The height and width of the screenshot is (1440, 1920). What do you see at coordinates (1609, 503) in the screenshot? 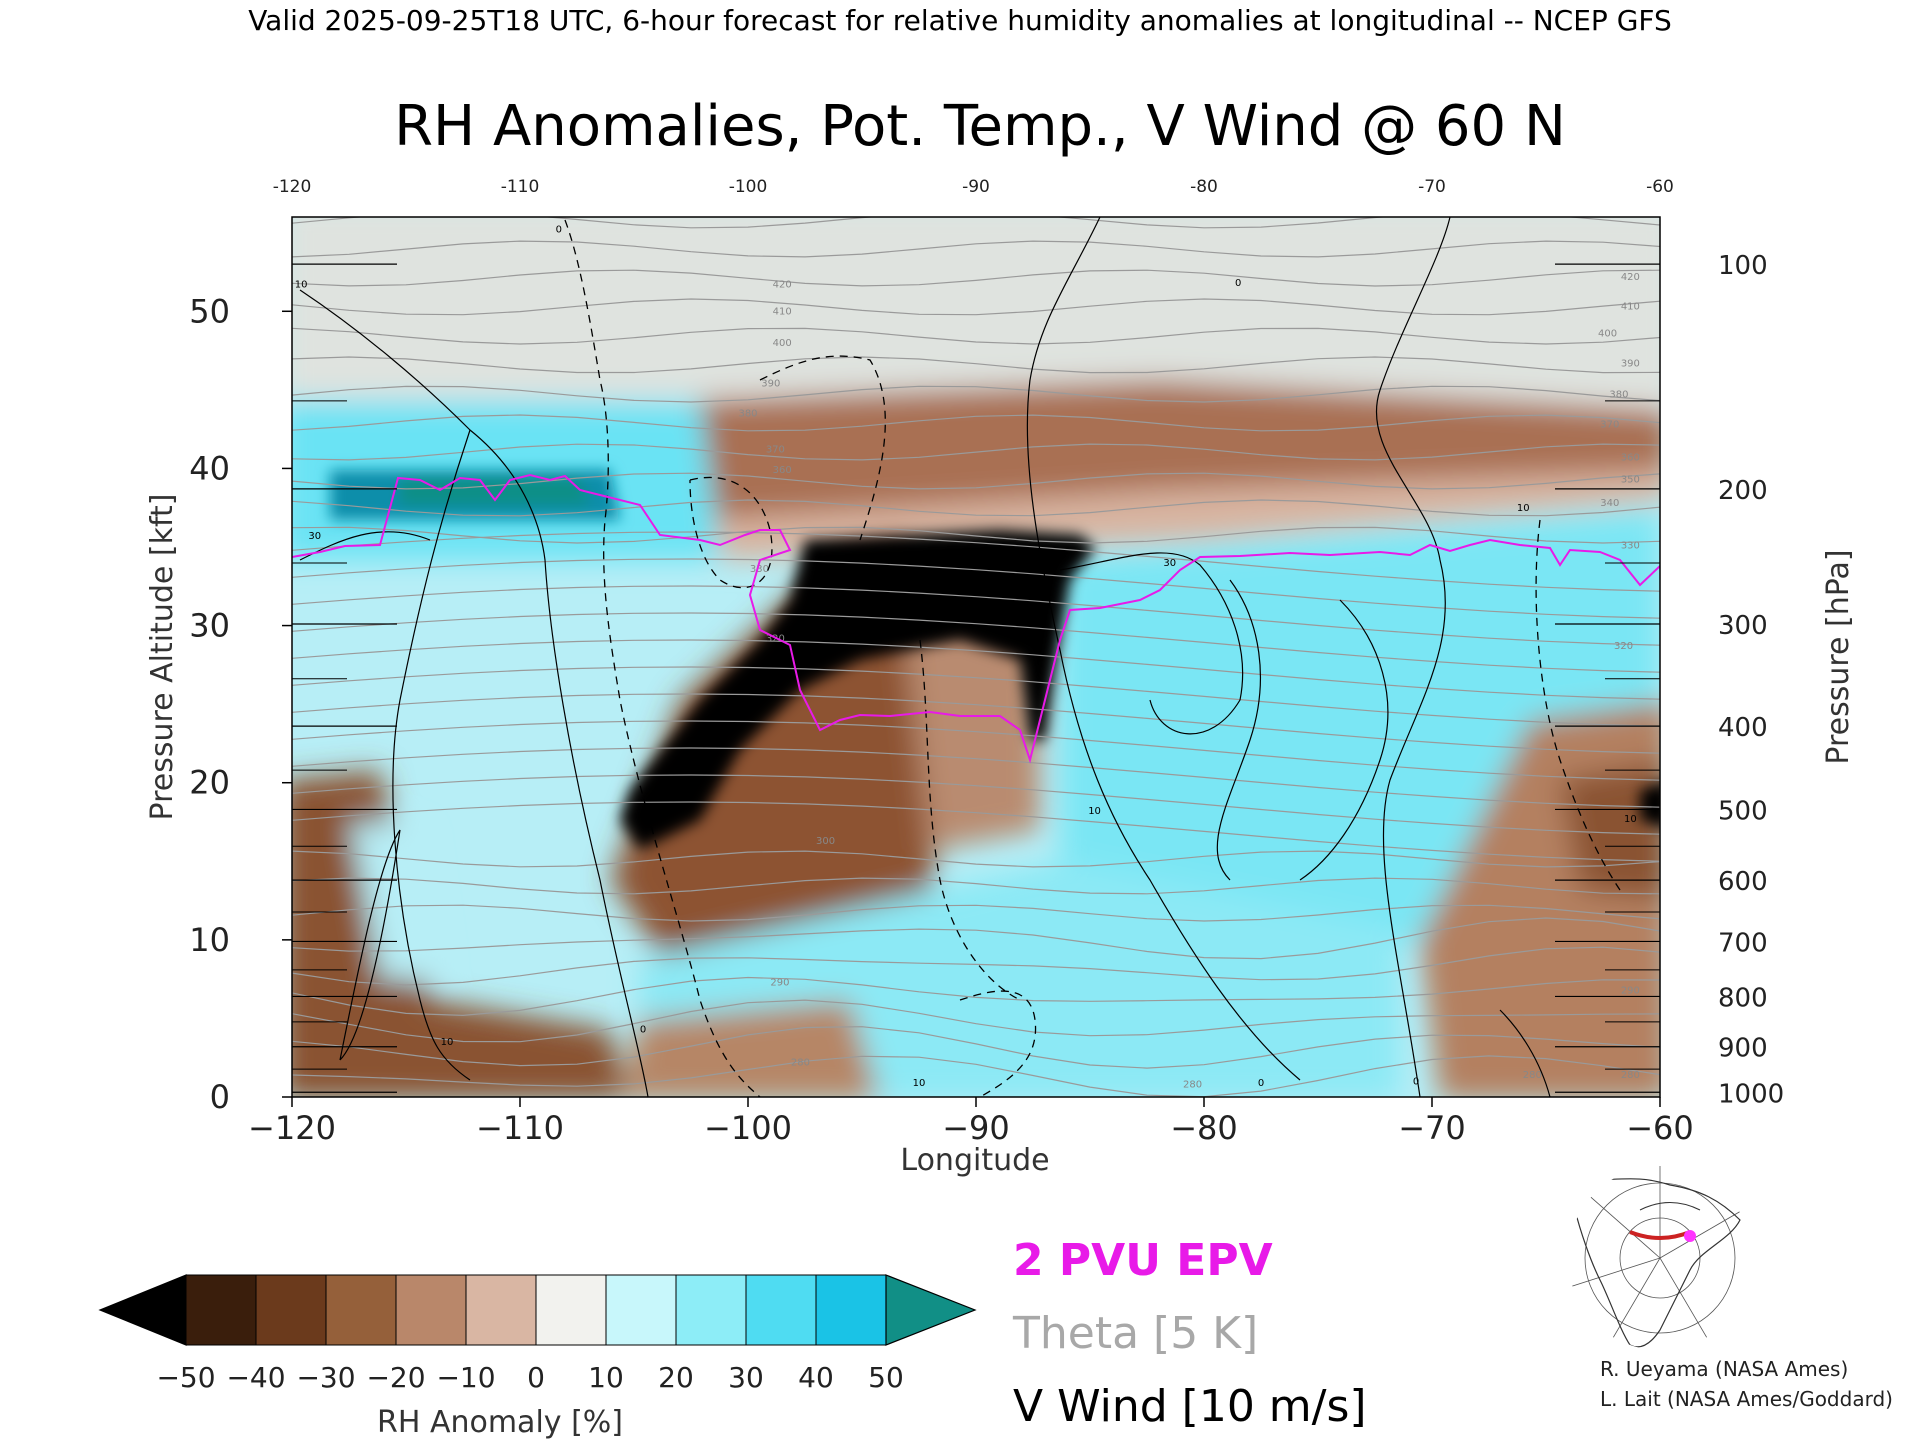
I see `theta-label: 340` at bounding box center [1609, 503].